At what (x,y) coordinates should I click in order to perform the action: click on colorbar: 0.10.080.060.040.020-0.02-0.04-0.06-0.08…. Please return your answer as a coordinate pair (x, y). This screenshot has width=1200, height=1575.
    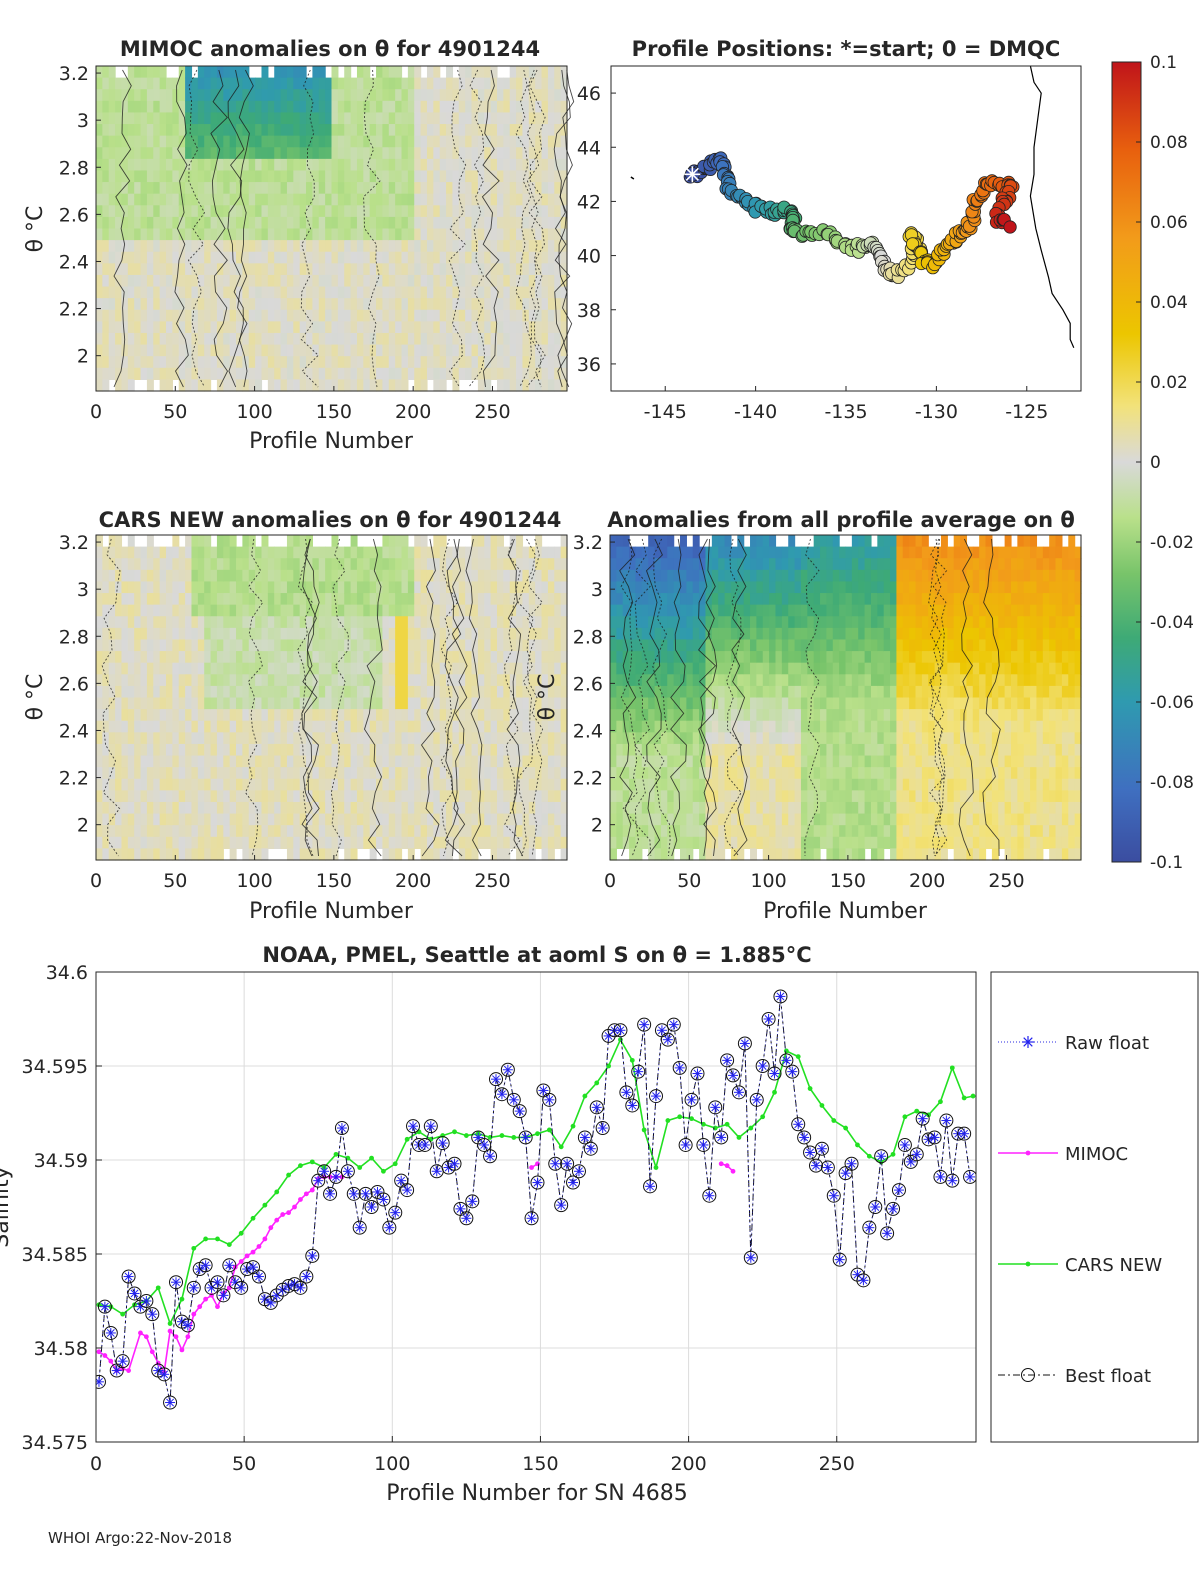
    Looking at the image, I should click on (1152, 463).